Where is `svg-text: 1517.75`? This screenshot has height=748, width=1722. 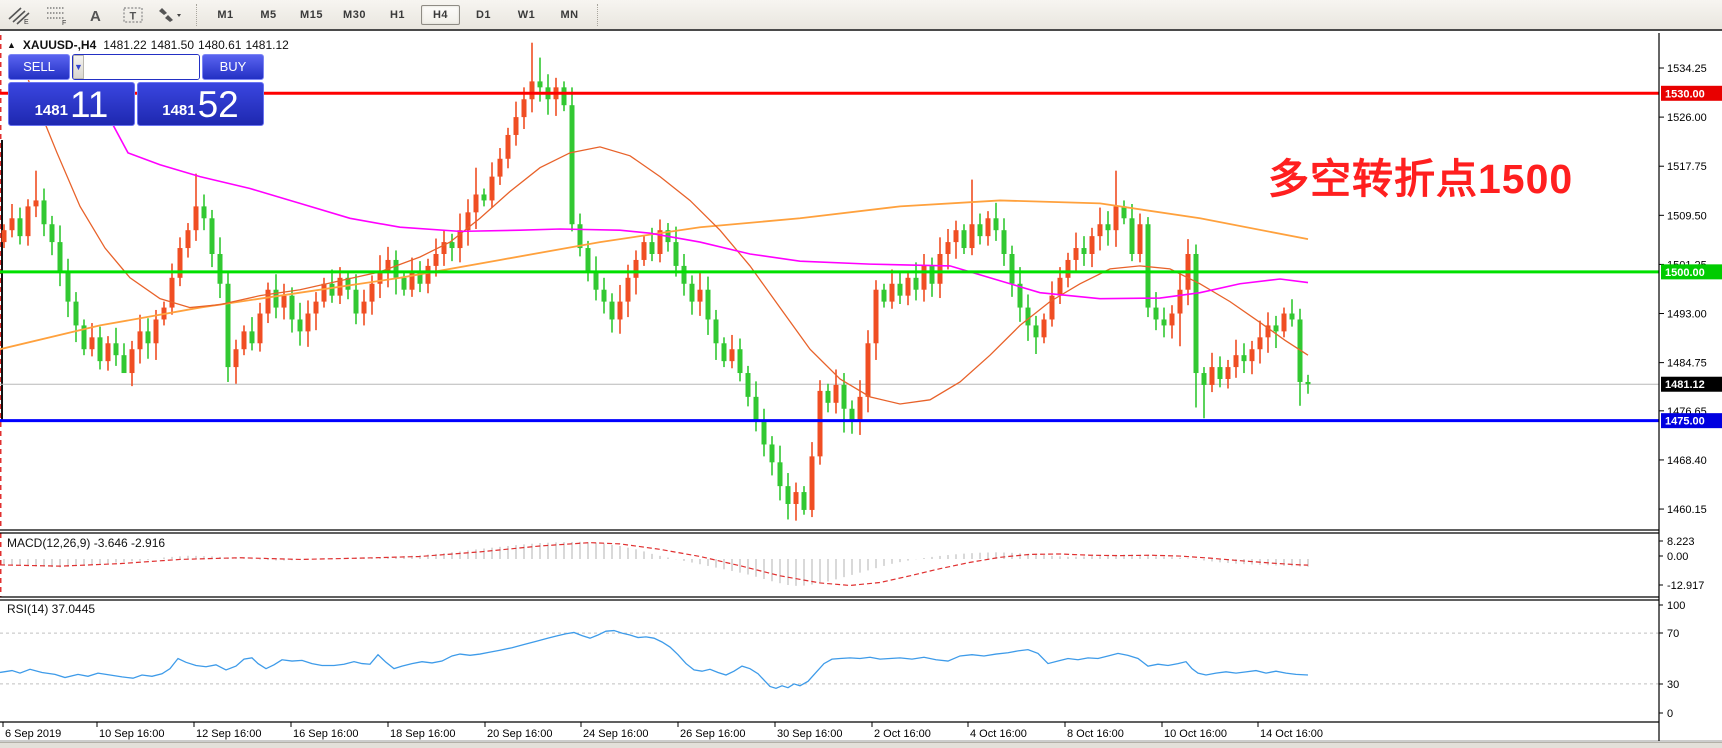
svg-text: 1517.75 is located at coordinates (1687, 167).